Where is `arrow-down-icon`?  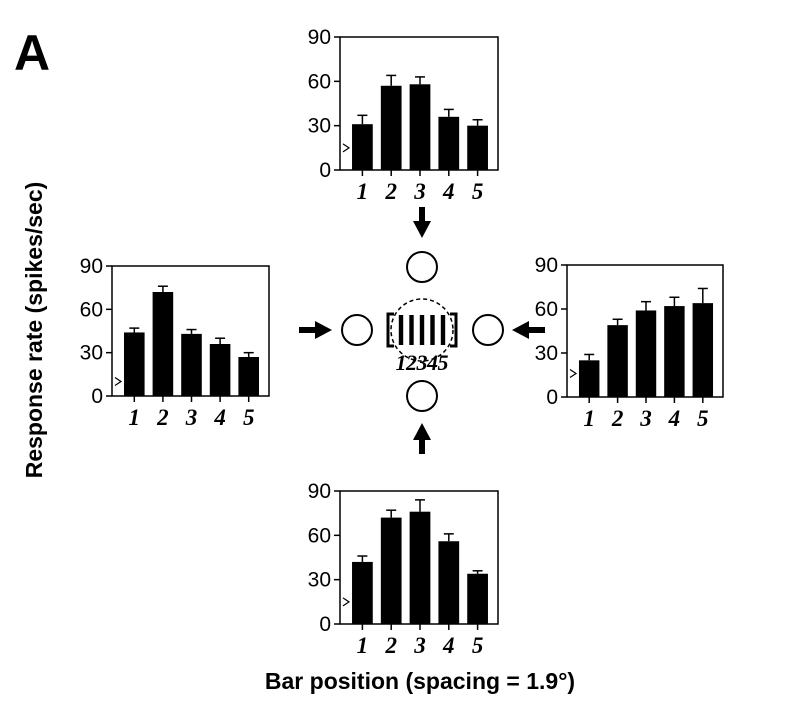 arrow-down-icon is located at coordinates (422, 222).